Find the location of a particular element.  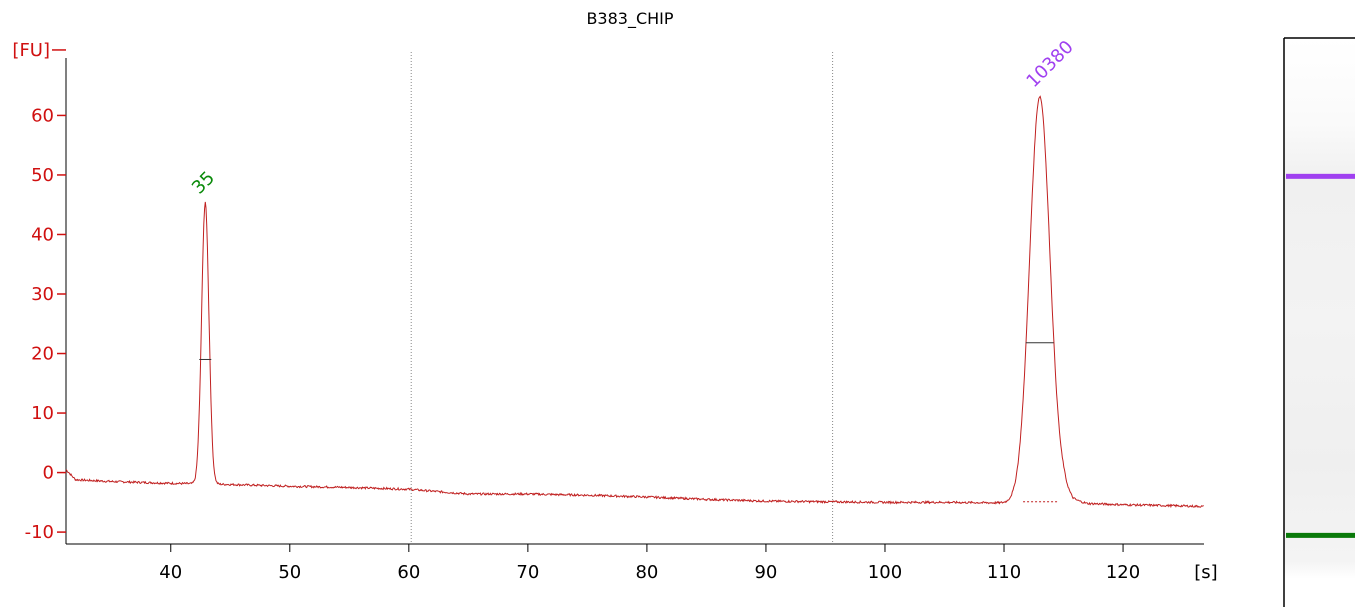

x-tick-label: 90 is located at coordinates (765, 572).